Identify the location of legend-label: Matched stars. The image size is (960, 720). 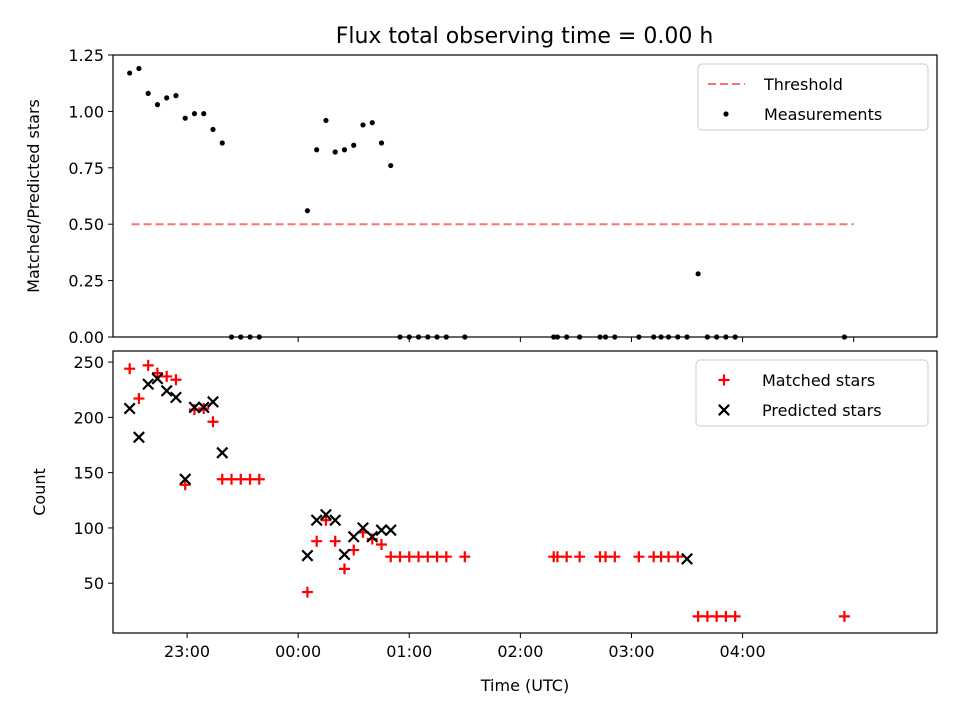
(818, 380).